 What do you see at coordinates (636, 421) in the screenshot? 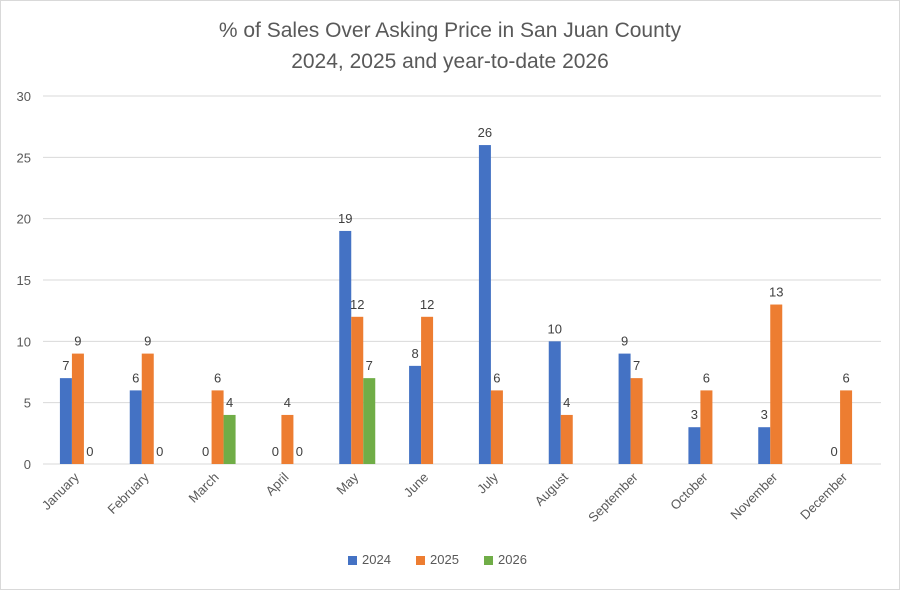
I see `bar-2025-september` at bounding box center [636, 421].